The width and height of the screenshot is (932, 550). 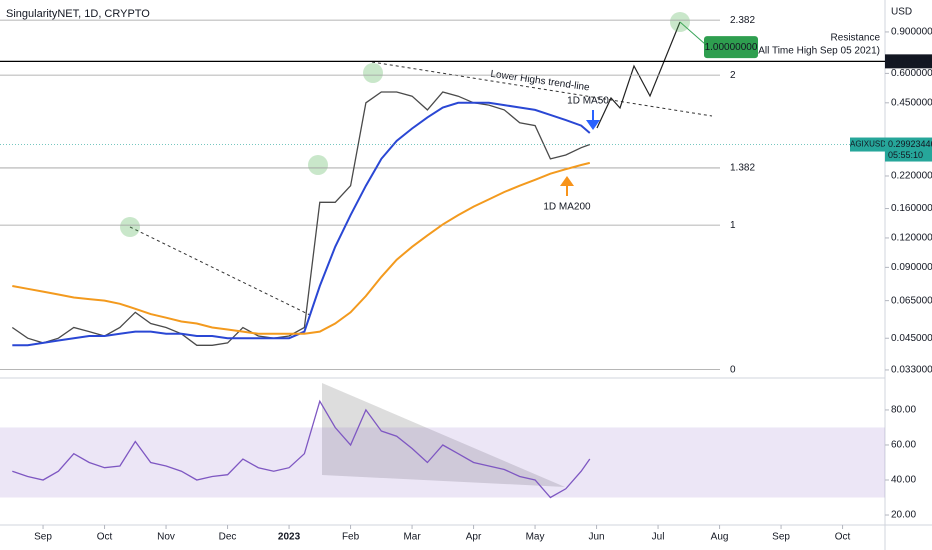 What do you see at coordinates (443, 435) in the screenshot?
I see `rsi-triangle` at bounding box center [443, 435].